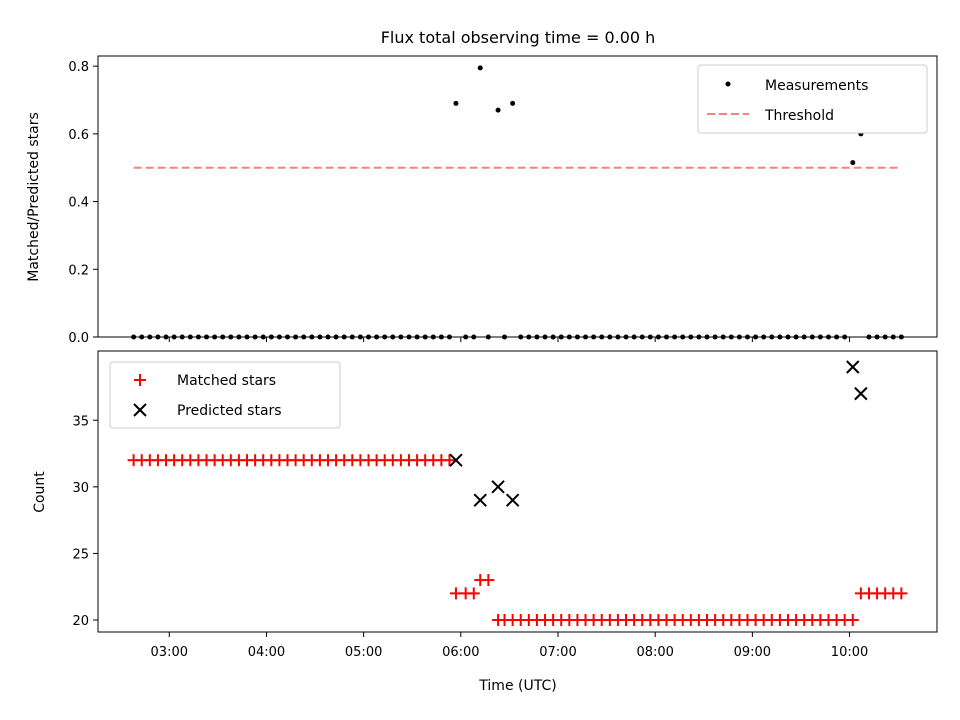 Image resolution: width=960 pixels, height=720 pixels. I want to click on y-tick-label: 35, so click(80, 421).